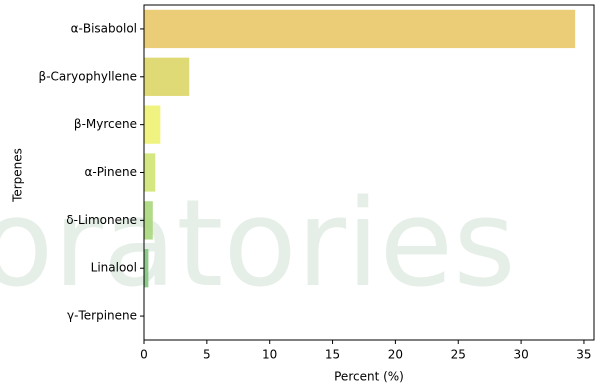 This screenshot has width=603, height=385. Describe the element at coordinates (104, 28) in the screenshot. I see `y-tick-label: α-Bisabolol` at that location.